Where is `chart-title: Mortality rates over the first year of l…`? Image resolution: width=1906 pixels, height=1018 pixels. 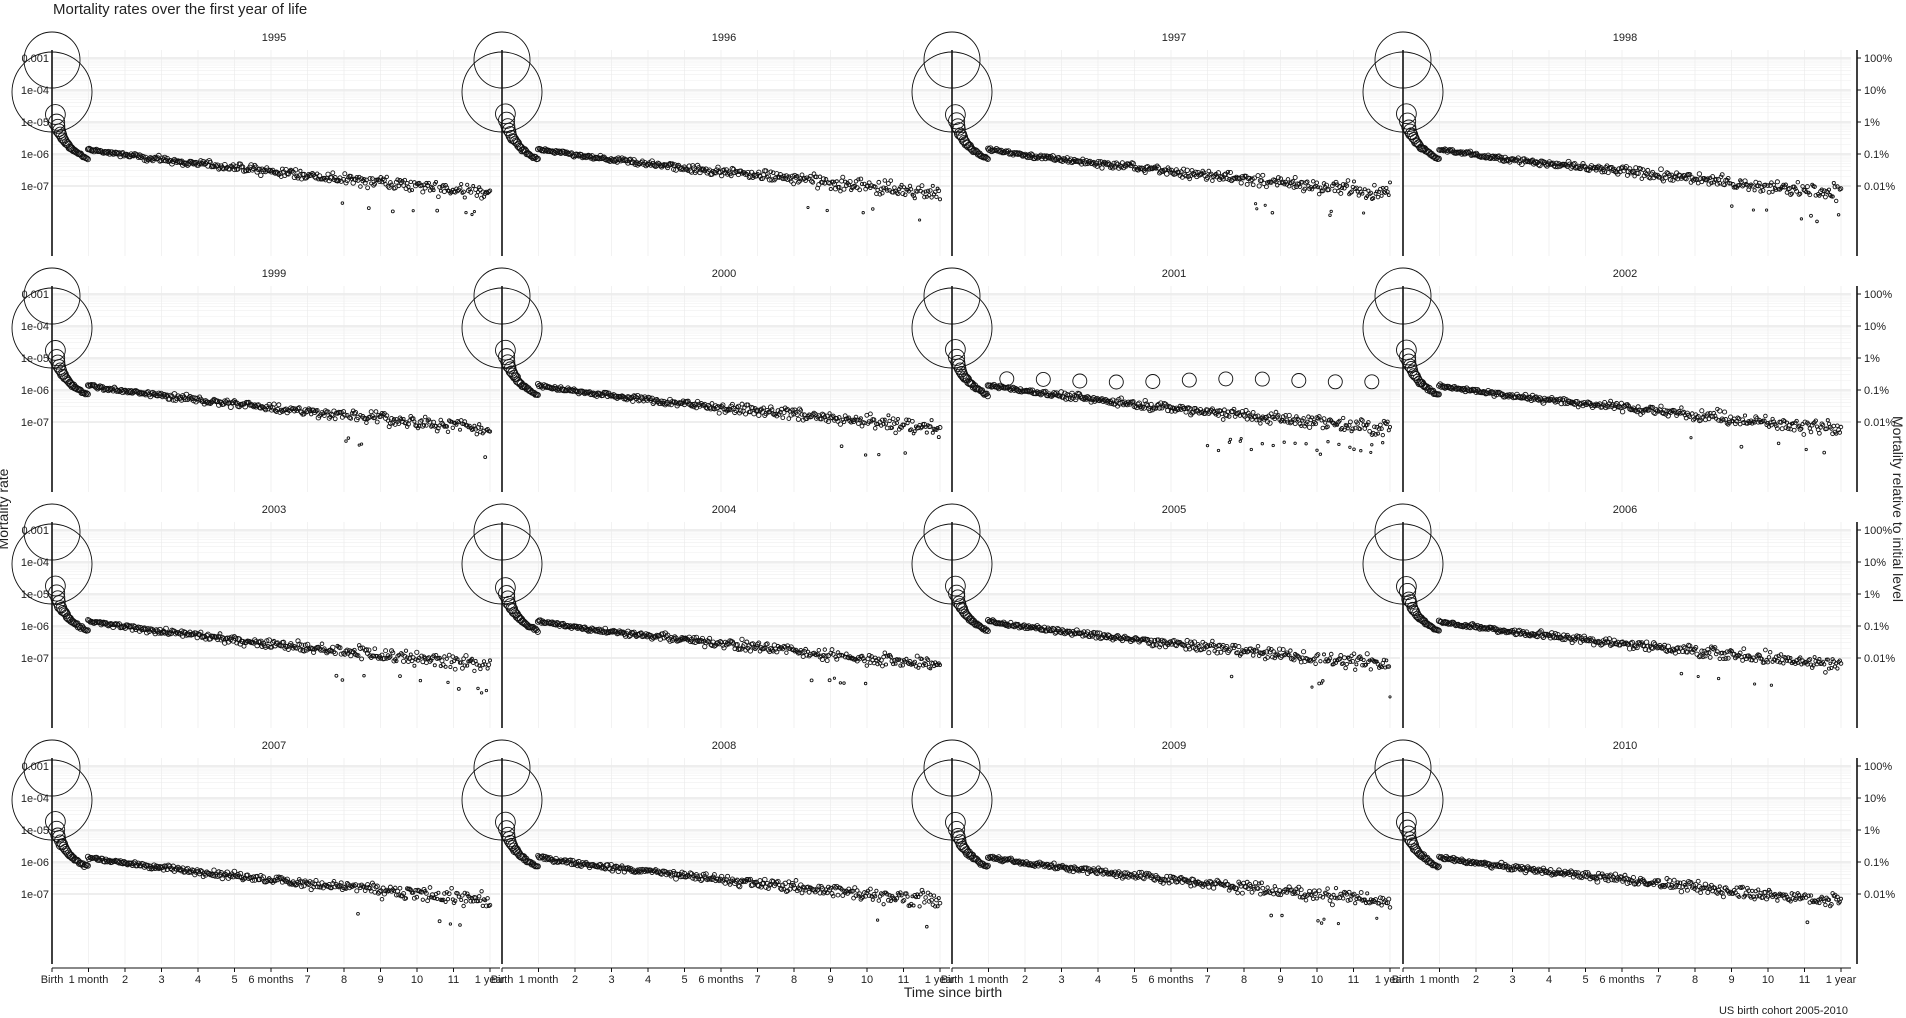
chart-title: Mortality rates over the first year of l… is located at coordinates (180, 9).